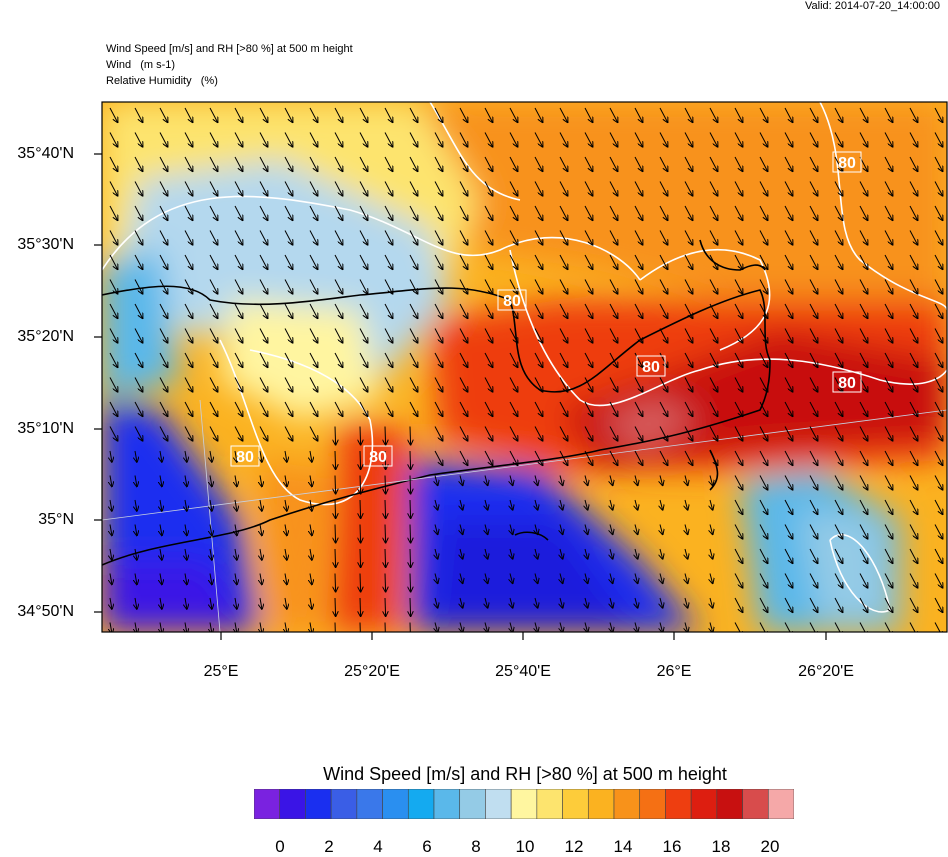 This screenshot has width=948, height=857. I want to click on colorbar-tick-label: 4, so click(378, 846).